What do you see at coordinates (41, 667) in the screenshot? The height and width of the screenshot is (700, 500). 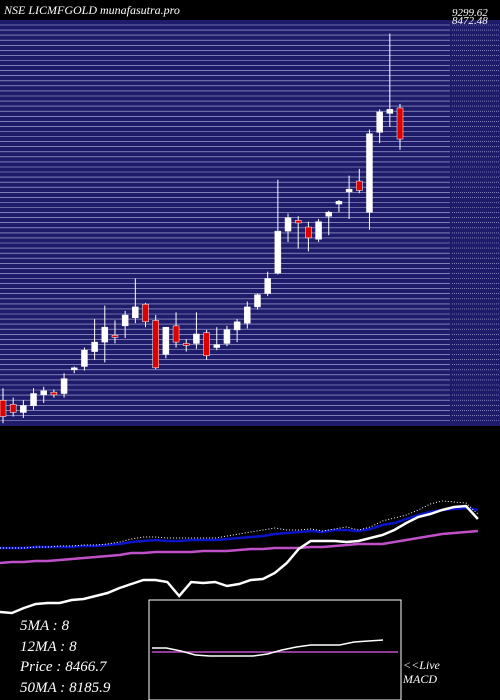 I see `price-label: Price :` at bounding box center [41, 667].